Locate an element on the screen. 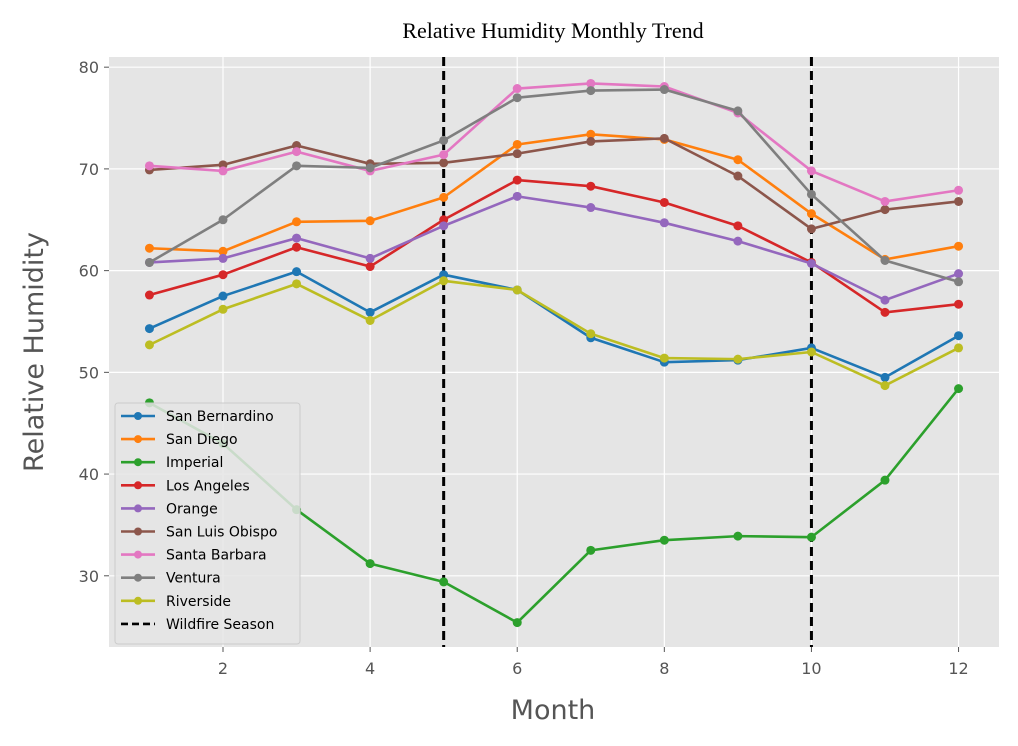 The width and height of the screenshot is (1018, 746). legend-label: Riverside is located at coordinates (198, 602).